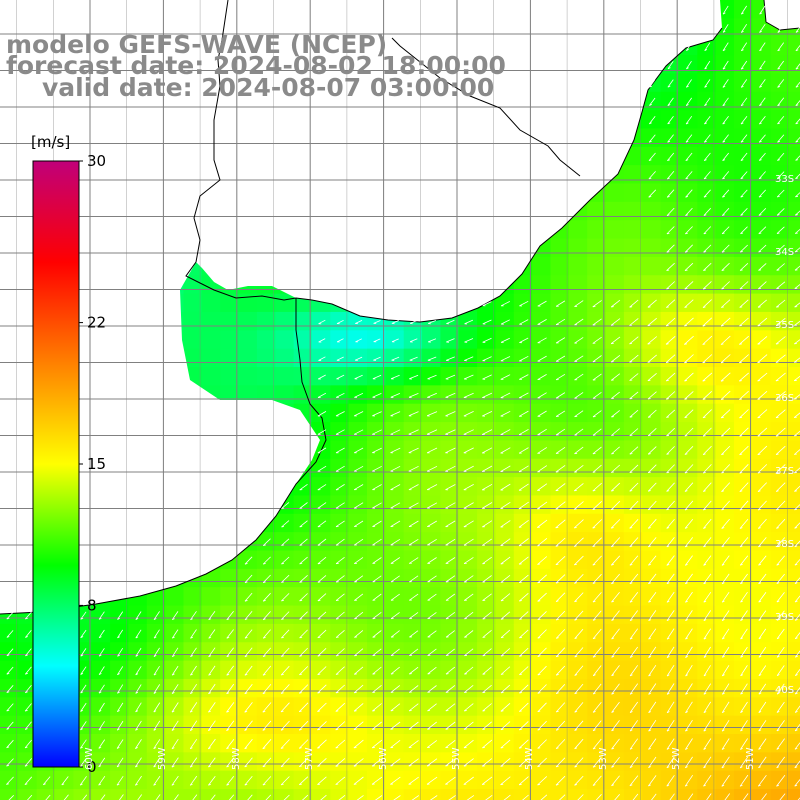  I want to click on lat-label-37S: 37S, so click(785, 471).